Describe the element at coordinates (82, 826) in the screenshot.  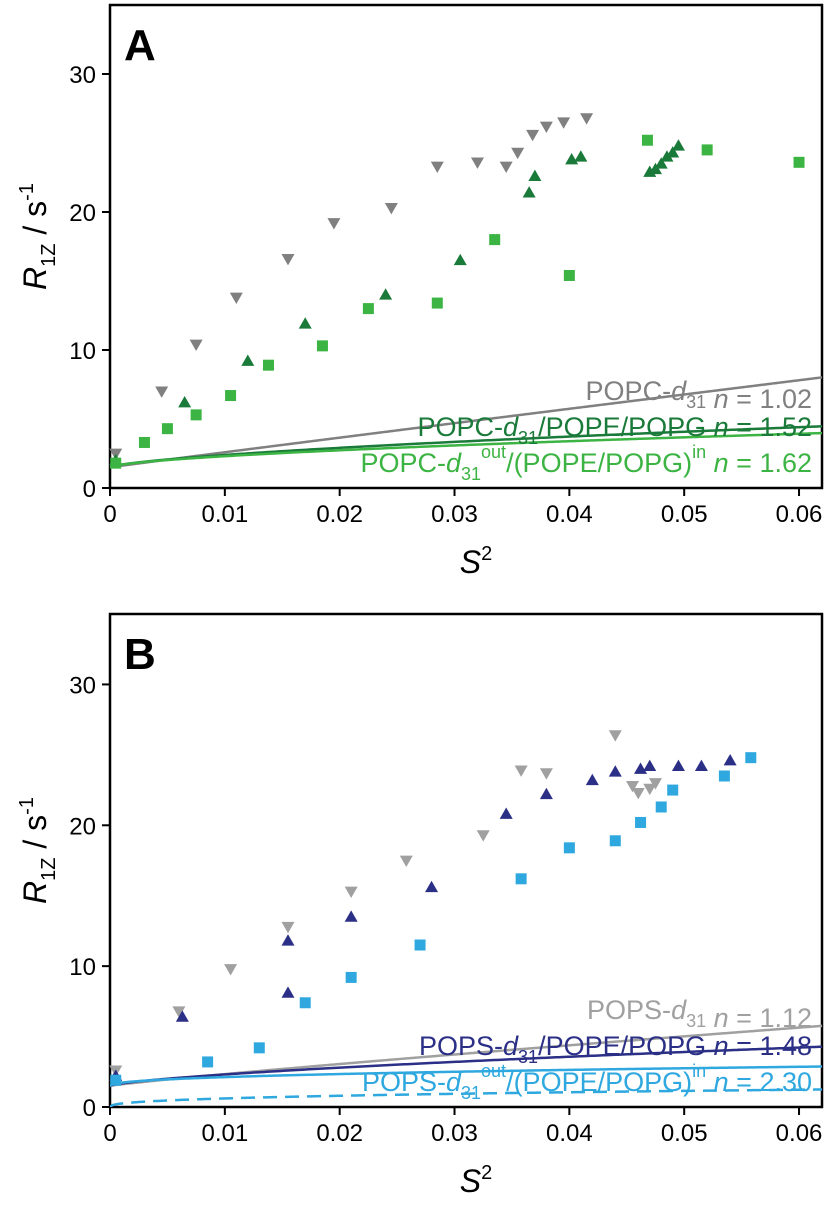
I see `y-tick-label: 20` at that location.